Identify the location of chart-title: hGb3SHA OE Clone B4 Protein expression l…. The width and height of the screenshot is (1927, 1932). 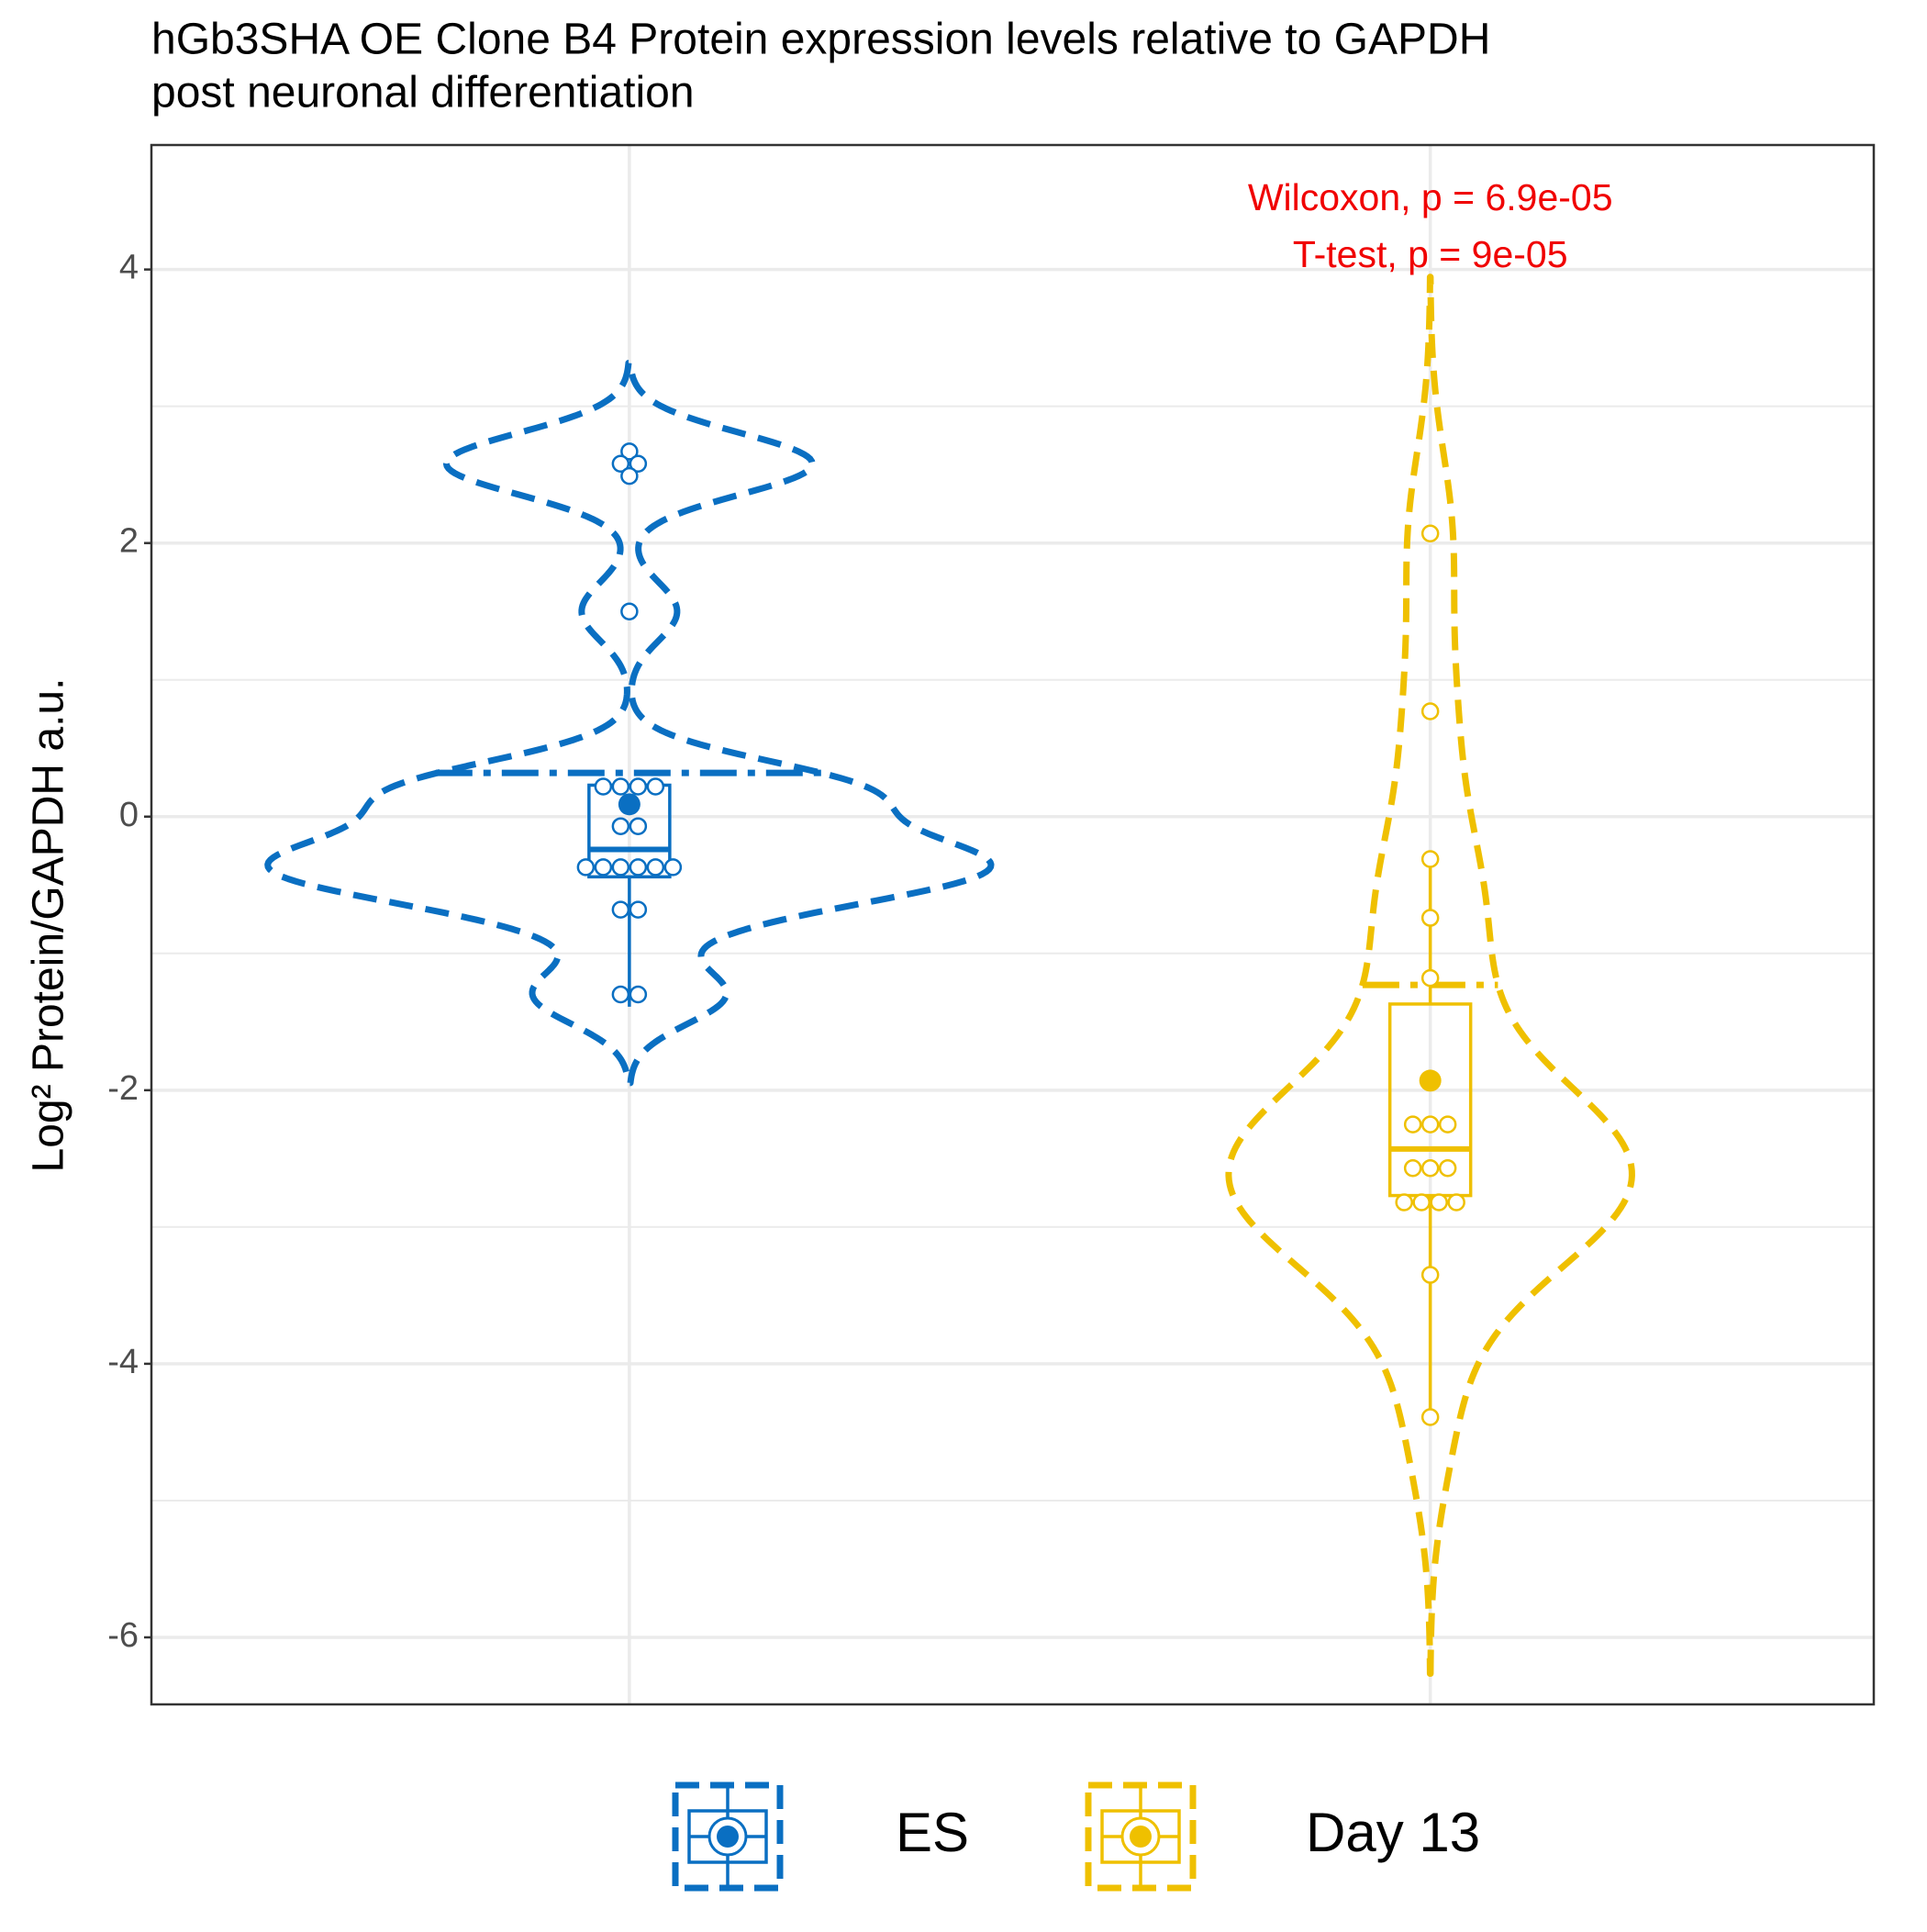
(820, 40).